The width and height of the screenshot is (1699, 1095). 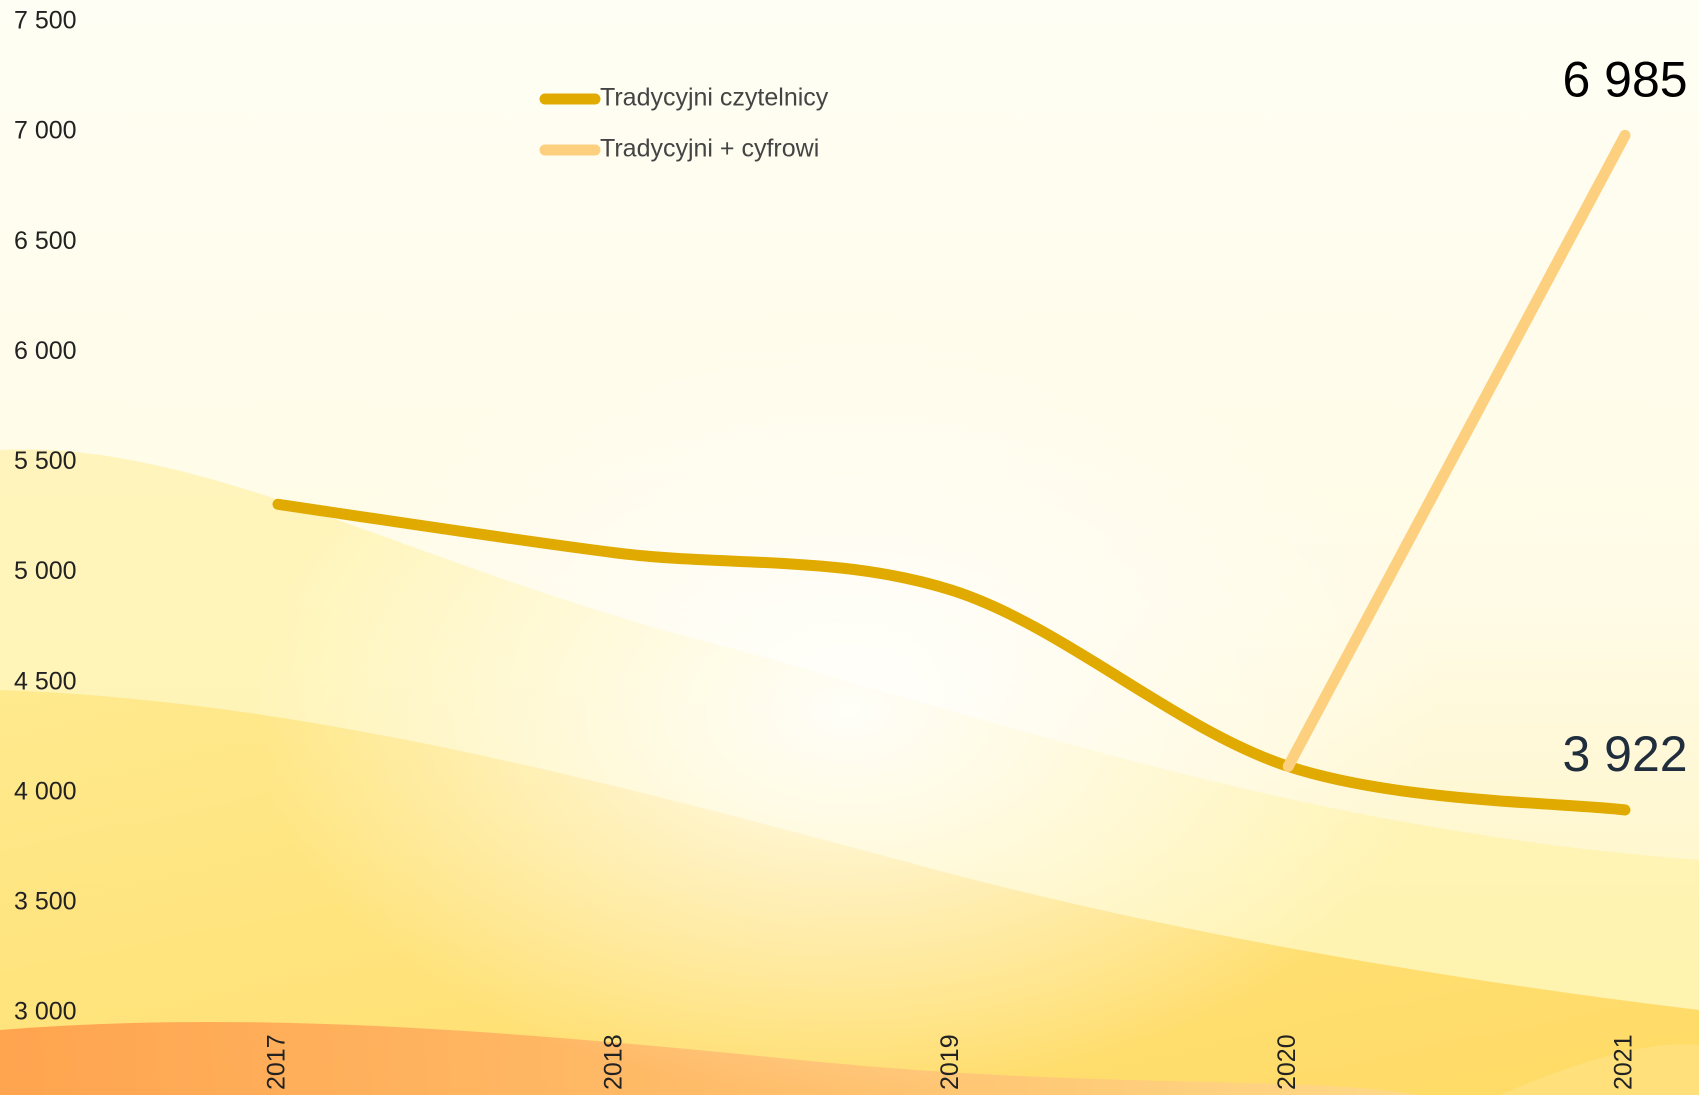 I want to click on x-tick-label: 2020, so click(x=1287, y=1062).